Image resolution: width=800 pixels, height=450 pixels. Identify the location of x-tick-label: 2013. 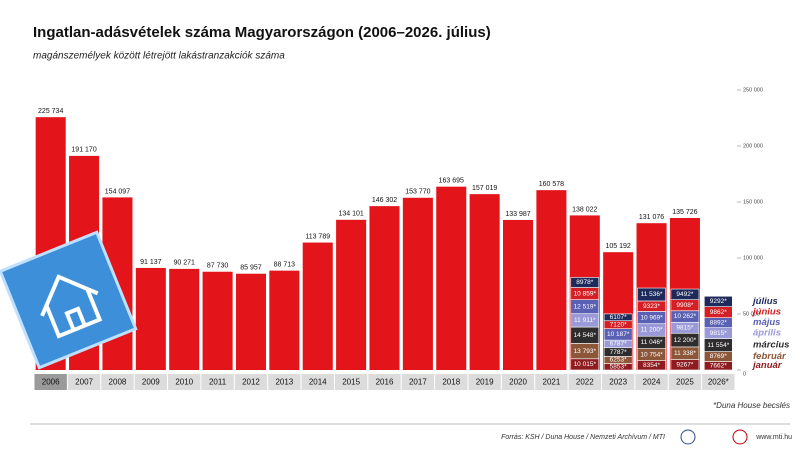
(284, 382).